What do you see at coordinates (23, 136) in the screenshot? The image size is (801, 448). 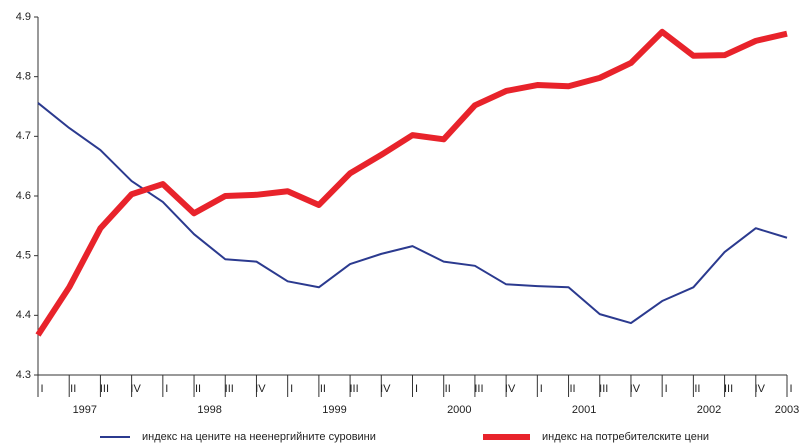 I see `y-tick-label: 4.7` at bounding box center [23, 136].